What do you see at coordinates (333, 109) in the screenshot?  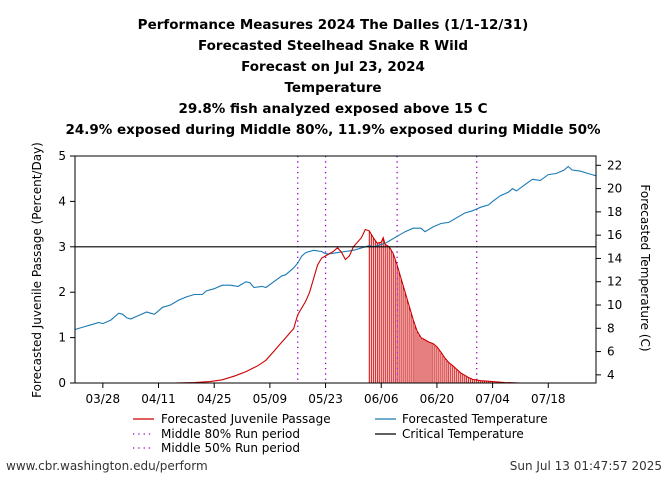 I see `chart-subtitle-exposure: 29.8% fish analyzed exposed above 15 C` at bounding box center [333, 109].